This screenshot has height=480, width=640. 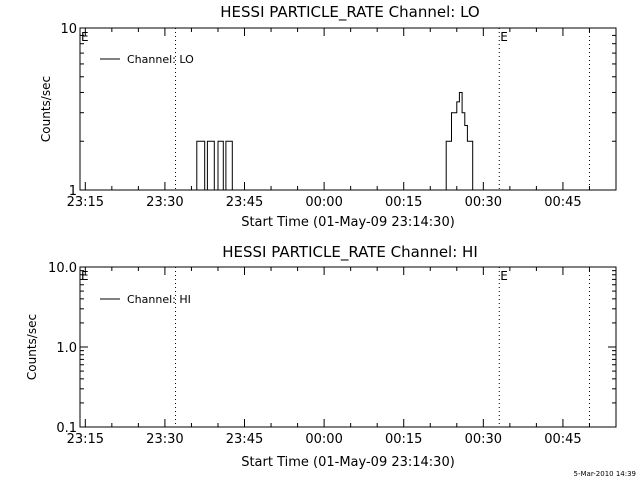 I want to click on y-tick-label: 1.0, so click(x=66, y=348).